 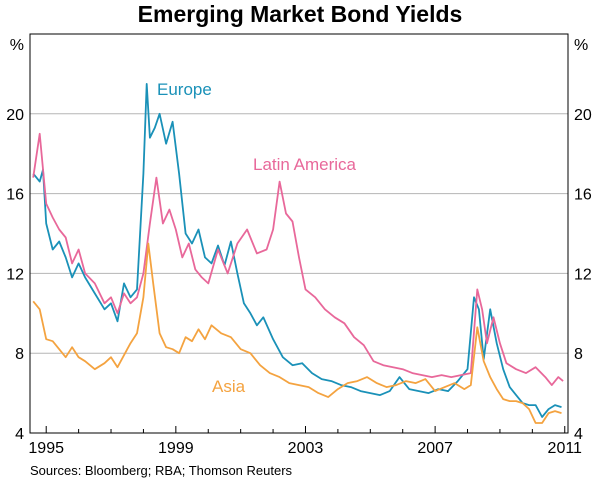 I want to click on y-tick-right-16: 16, so click(x=583, y=195).